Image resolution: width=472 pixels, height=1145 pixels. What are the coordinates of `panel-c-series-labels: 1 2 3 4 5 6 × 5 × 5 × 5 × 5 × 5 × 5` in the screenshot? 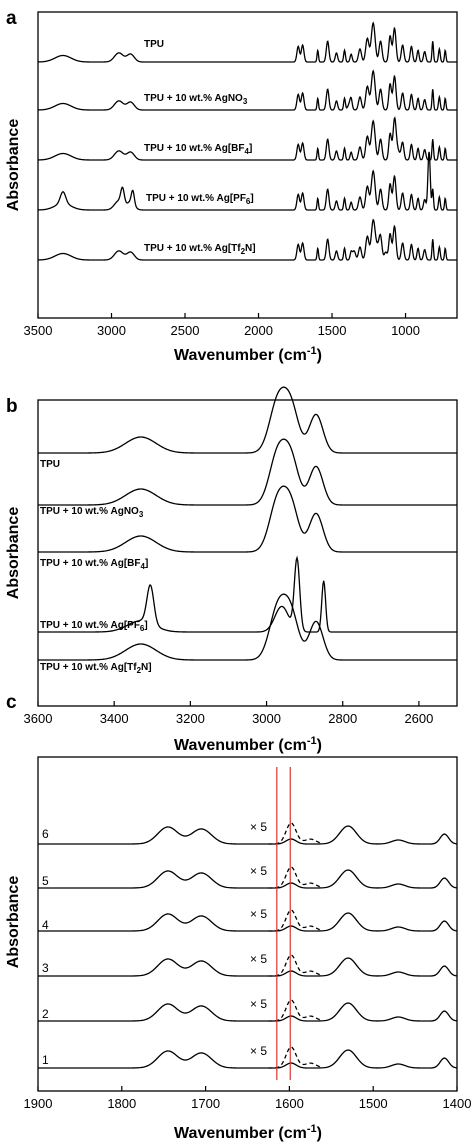 It's located at (154, 943).